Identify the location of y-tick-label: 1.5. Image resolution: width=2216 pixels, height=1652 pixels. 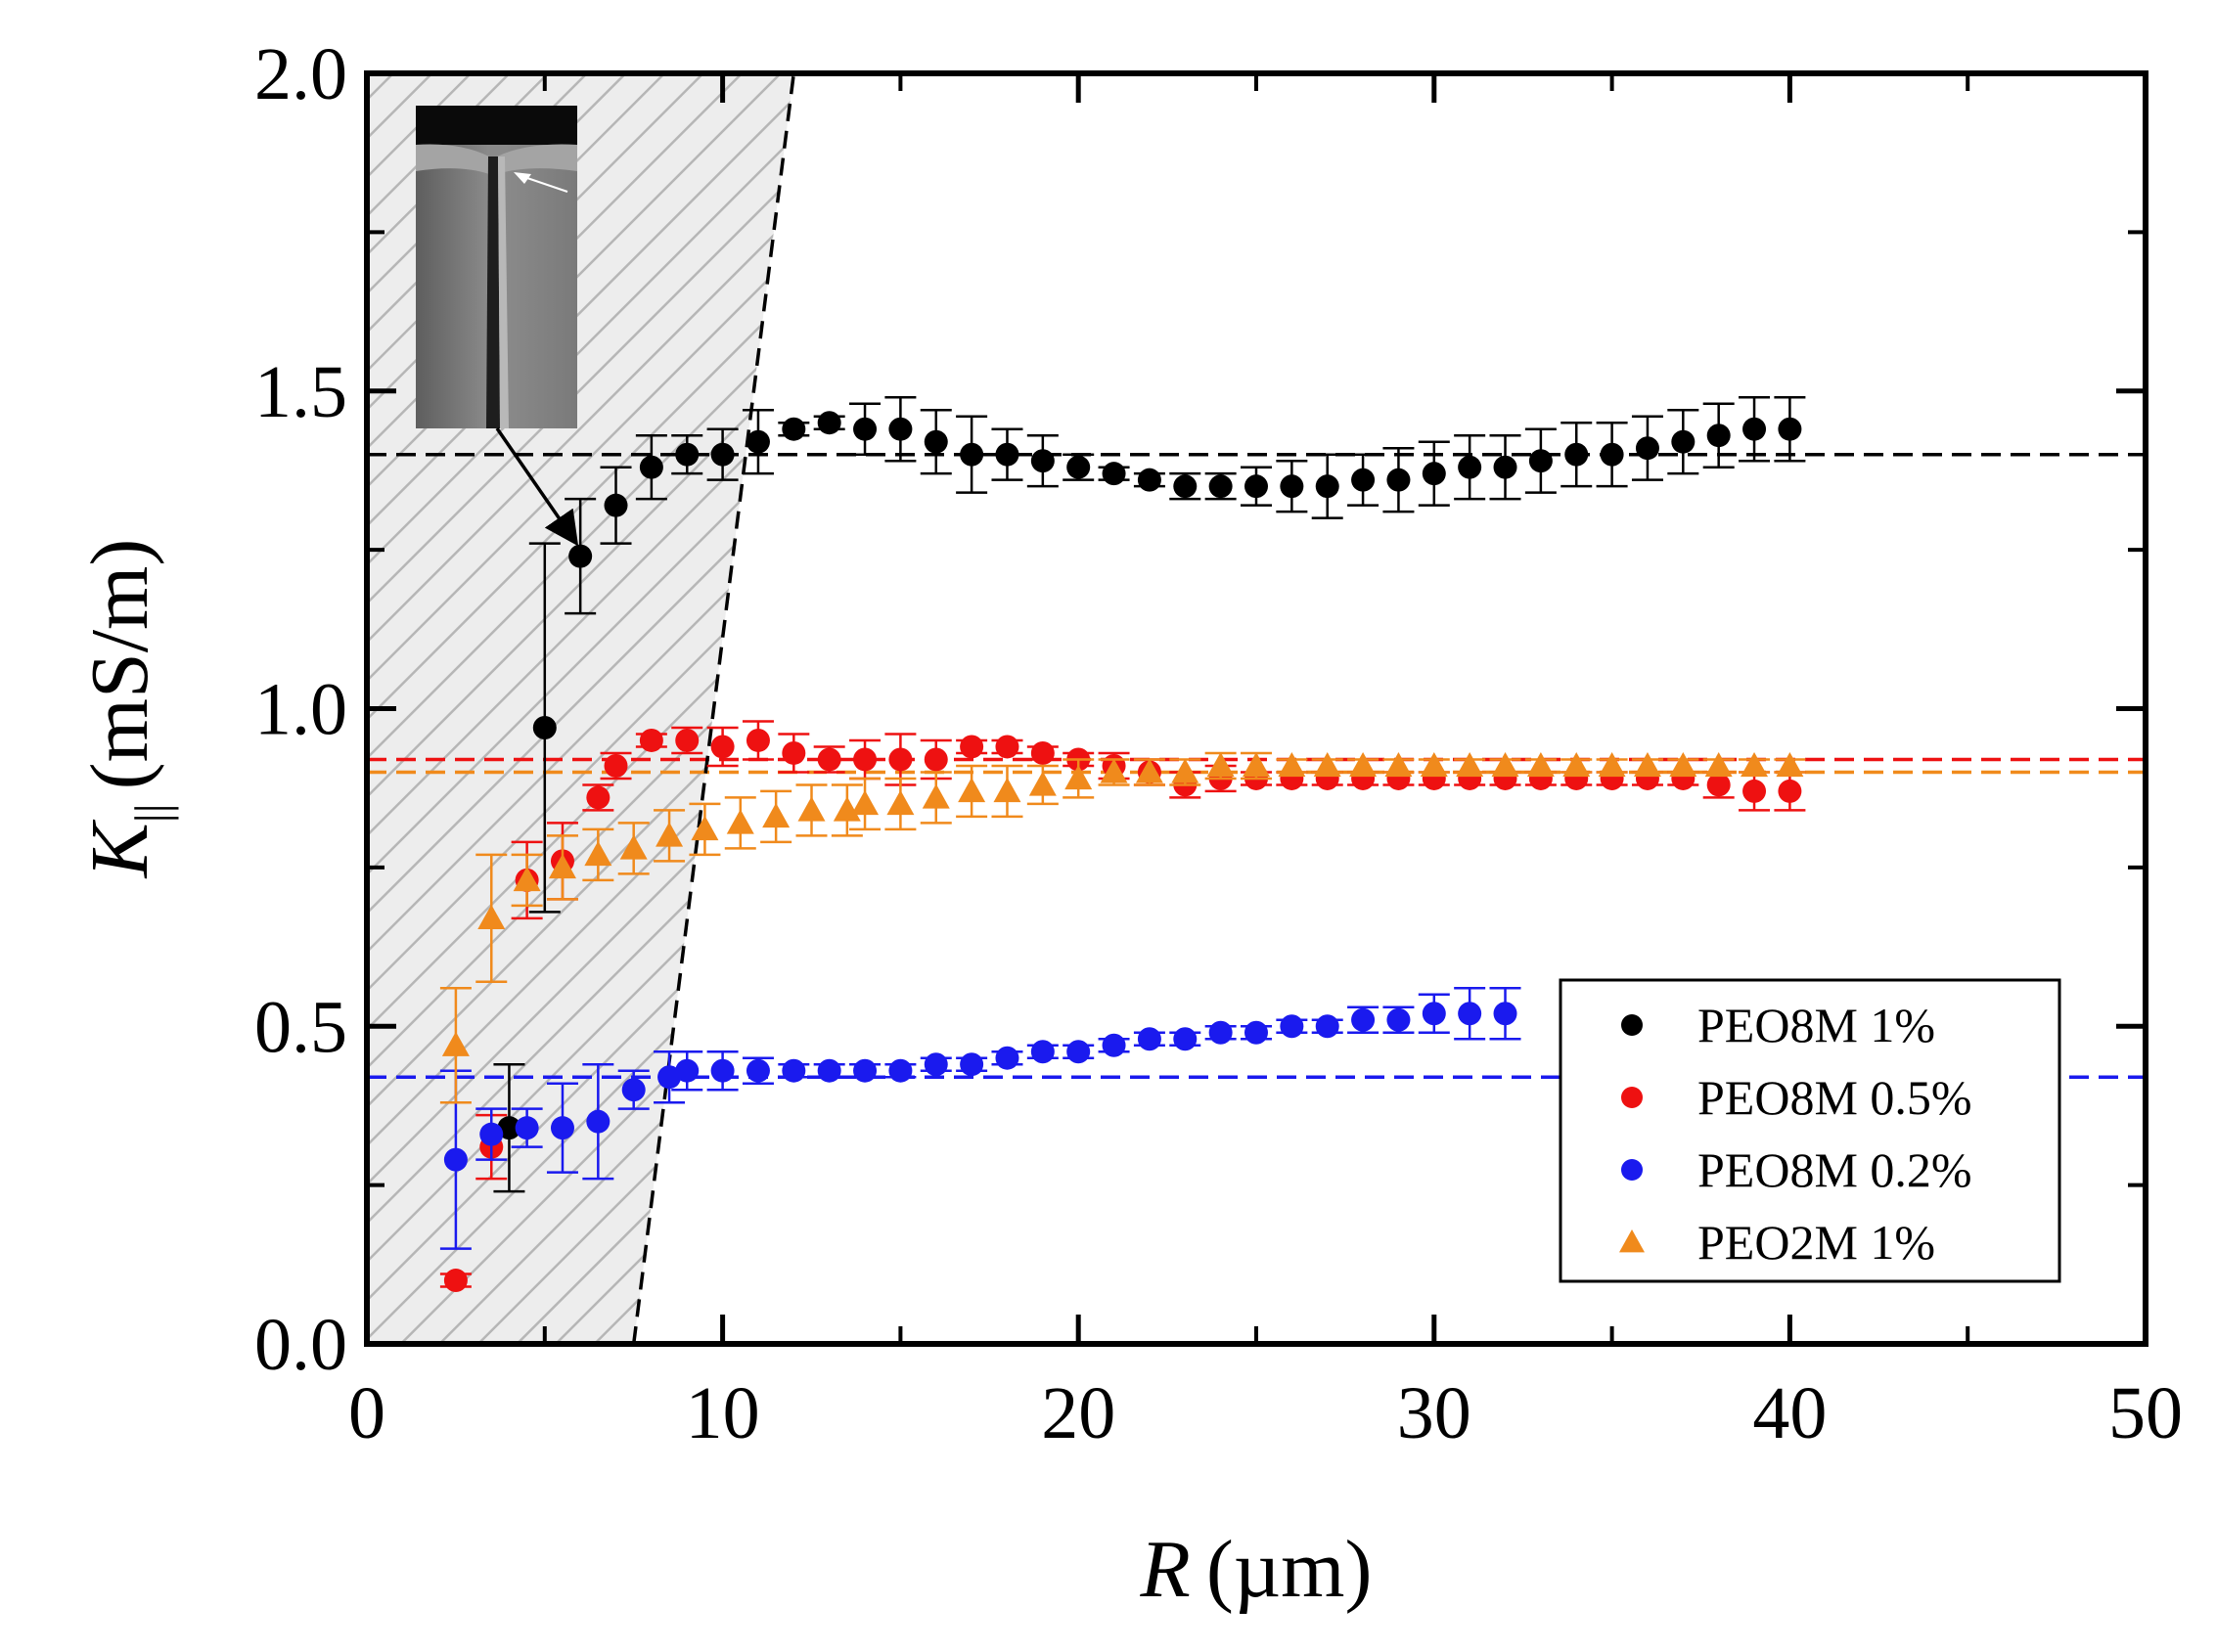
(300, 392).